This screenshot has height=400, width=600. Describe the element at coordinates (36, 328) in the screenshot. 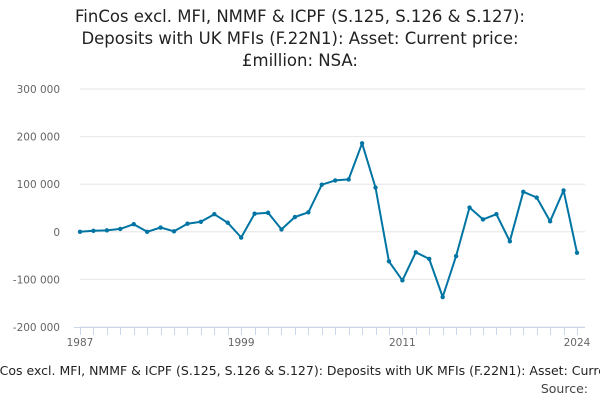

I see `y-tick-label: -200 000` at that location.